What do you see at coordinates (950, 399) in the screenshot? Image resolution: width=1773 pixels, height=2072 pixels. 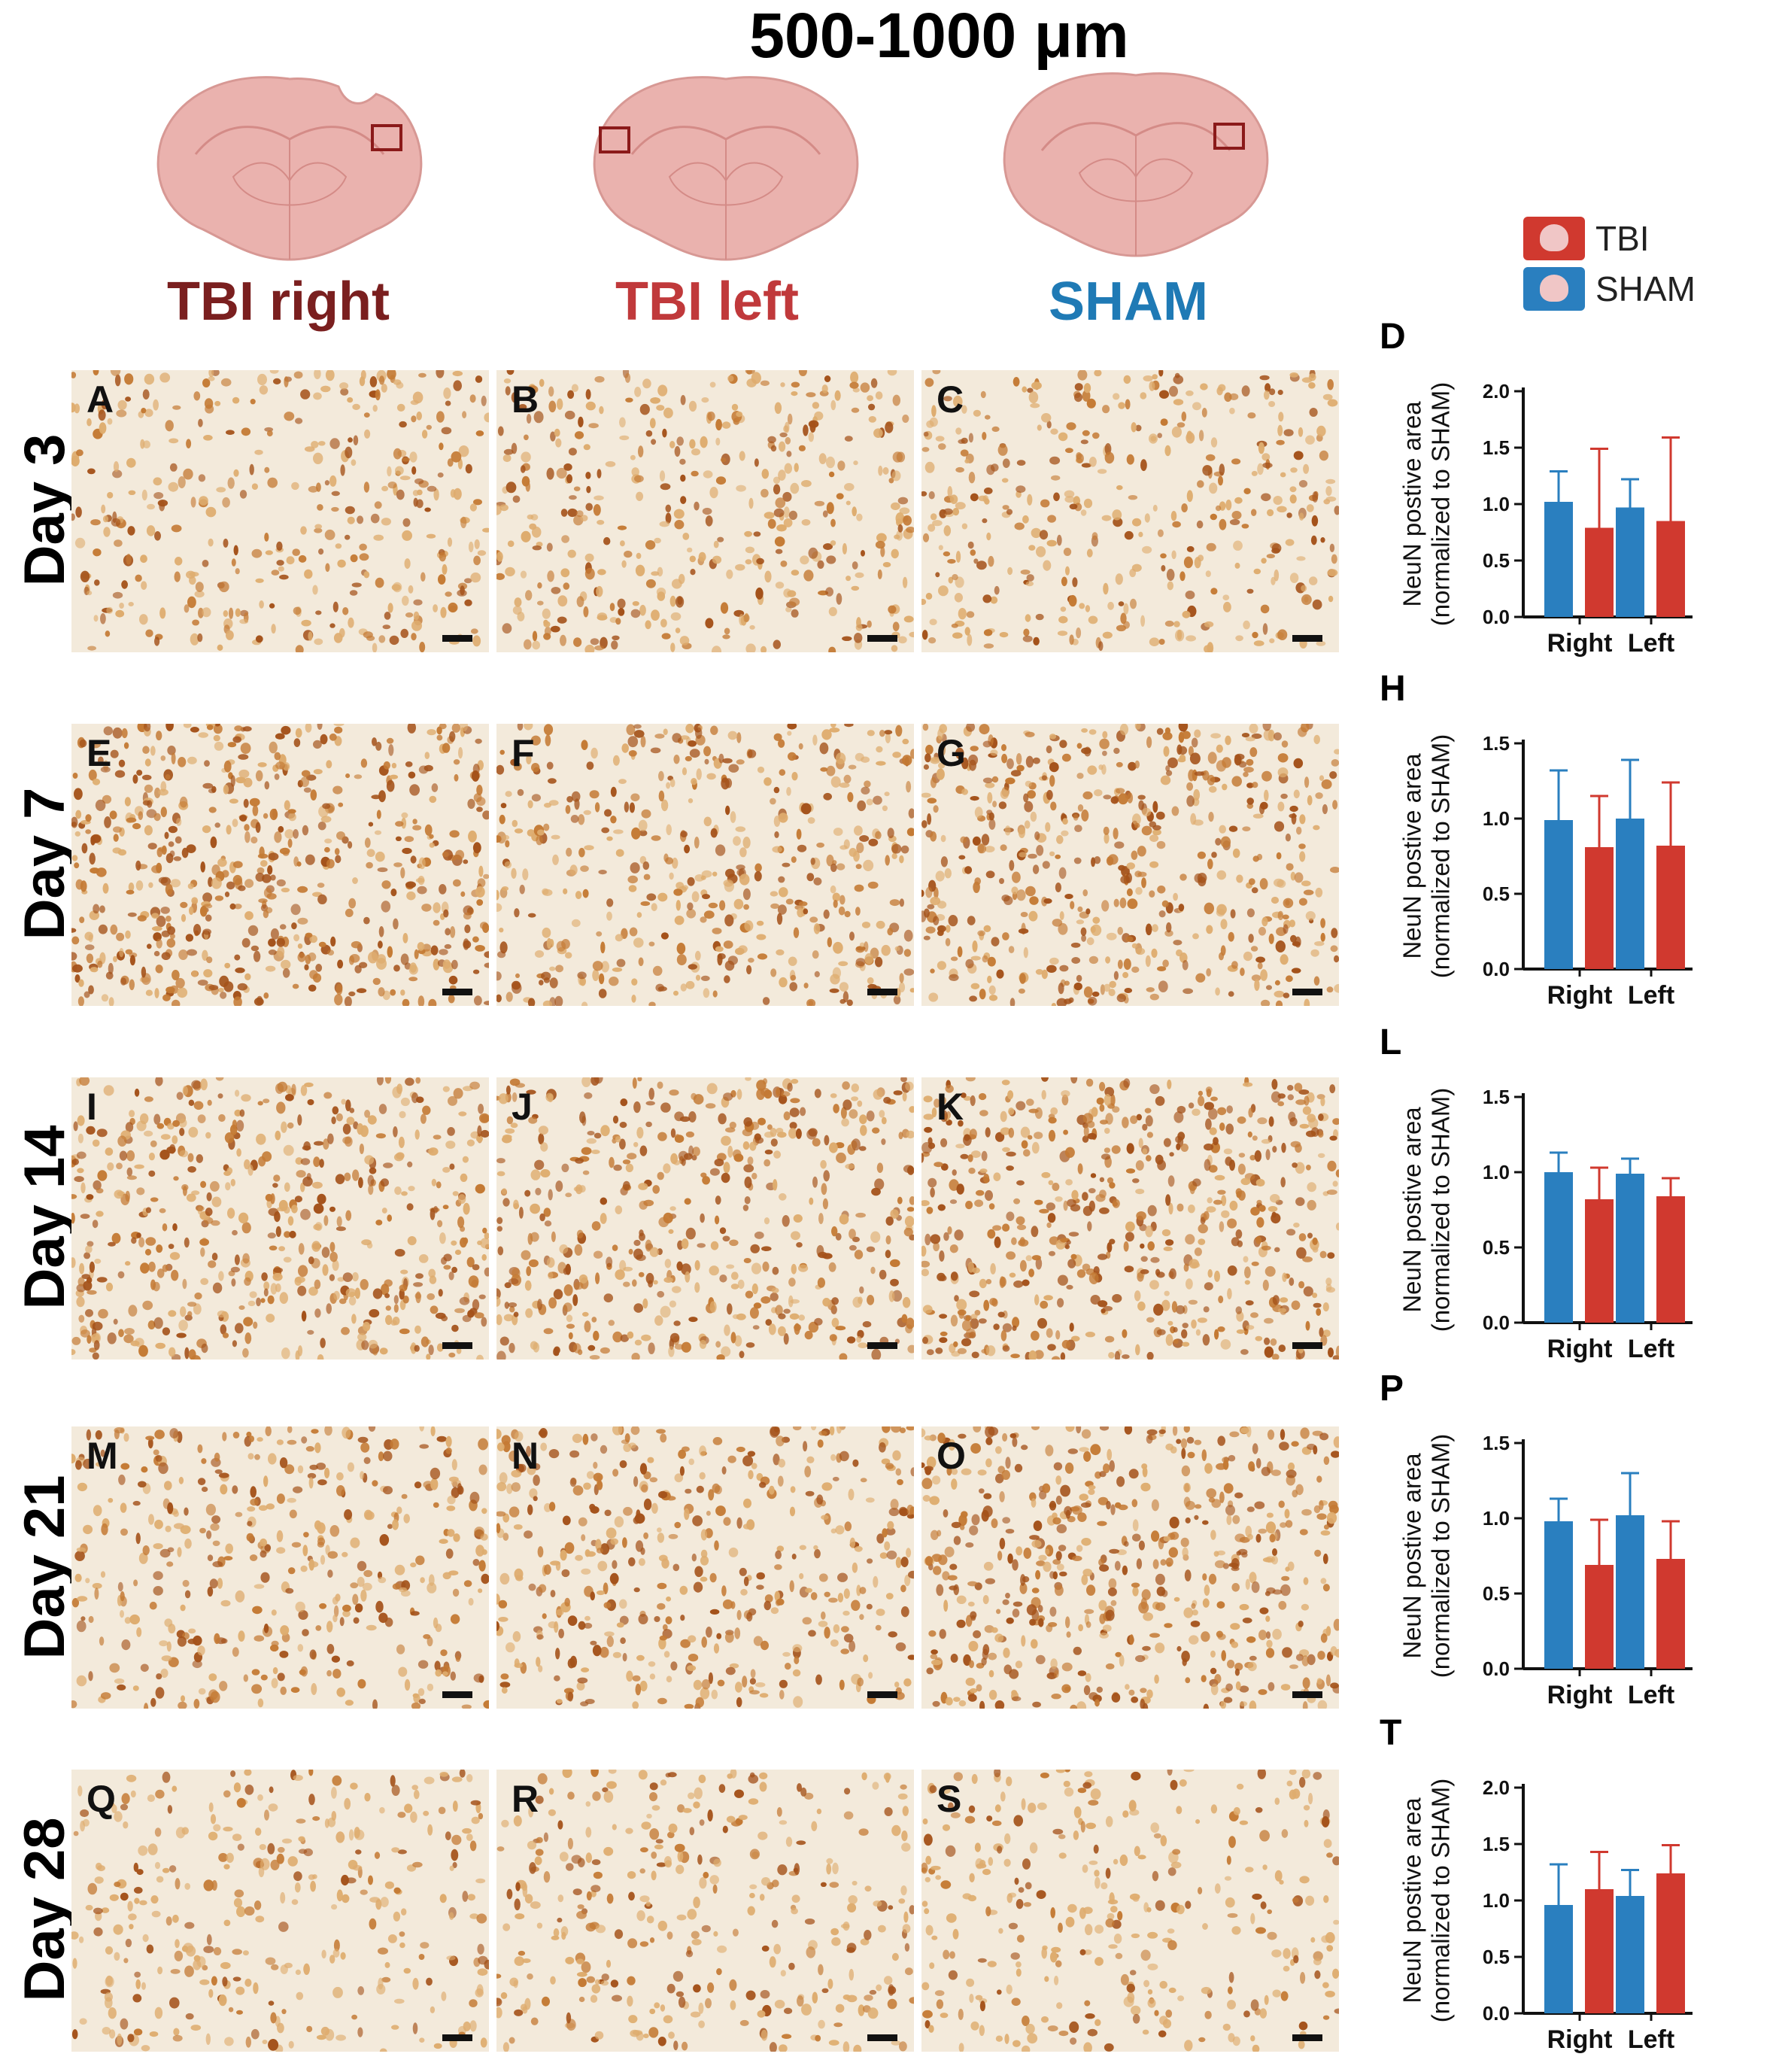 I see `panel-letter: C` at bounding box center [950, 399].